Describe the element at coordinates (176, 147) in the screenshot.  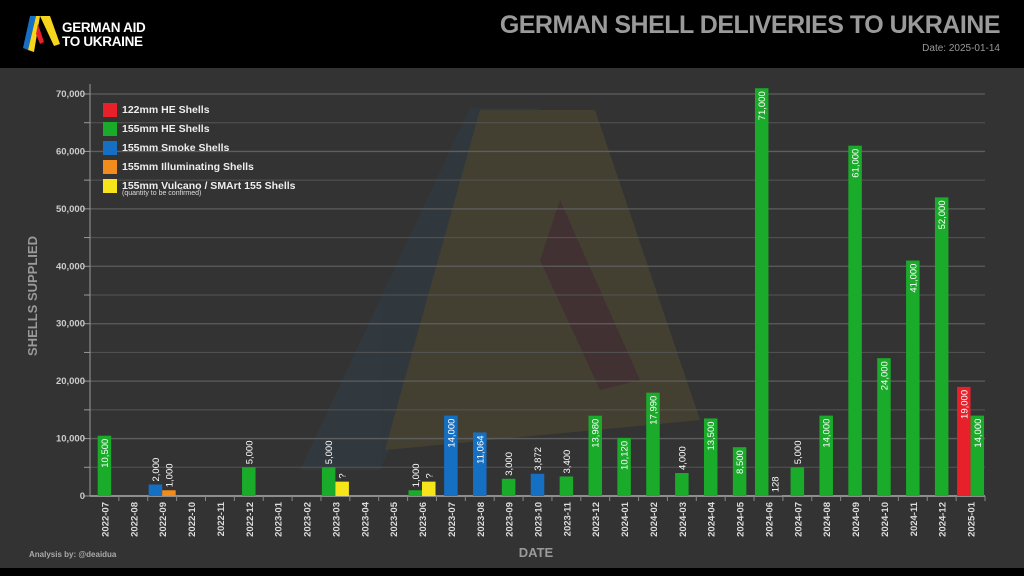
I see `legend-label: 155mm Smoke Shells` at that location.